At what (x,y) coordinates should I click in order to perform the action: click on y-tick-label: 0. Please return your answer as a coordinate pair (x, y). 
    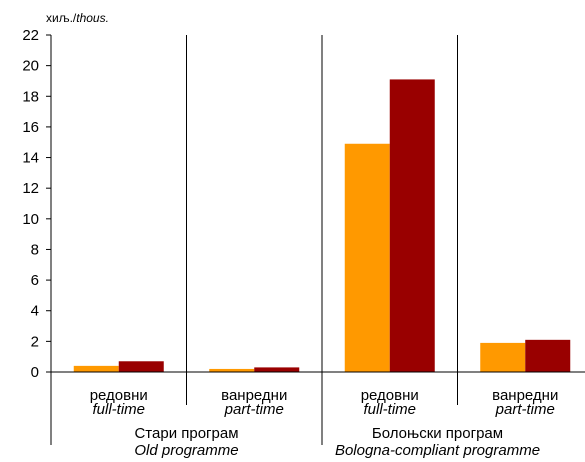
    Looking at the image, I should click on (35, 372).